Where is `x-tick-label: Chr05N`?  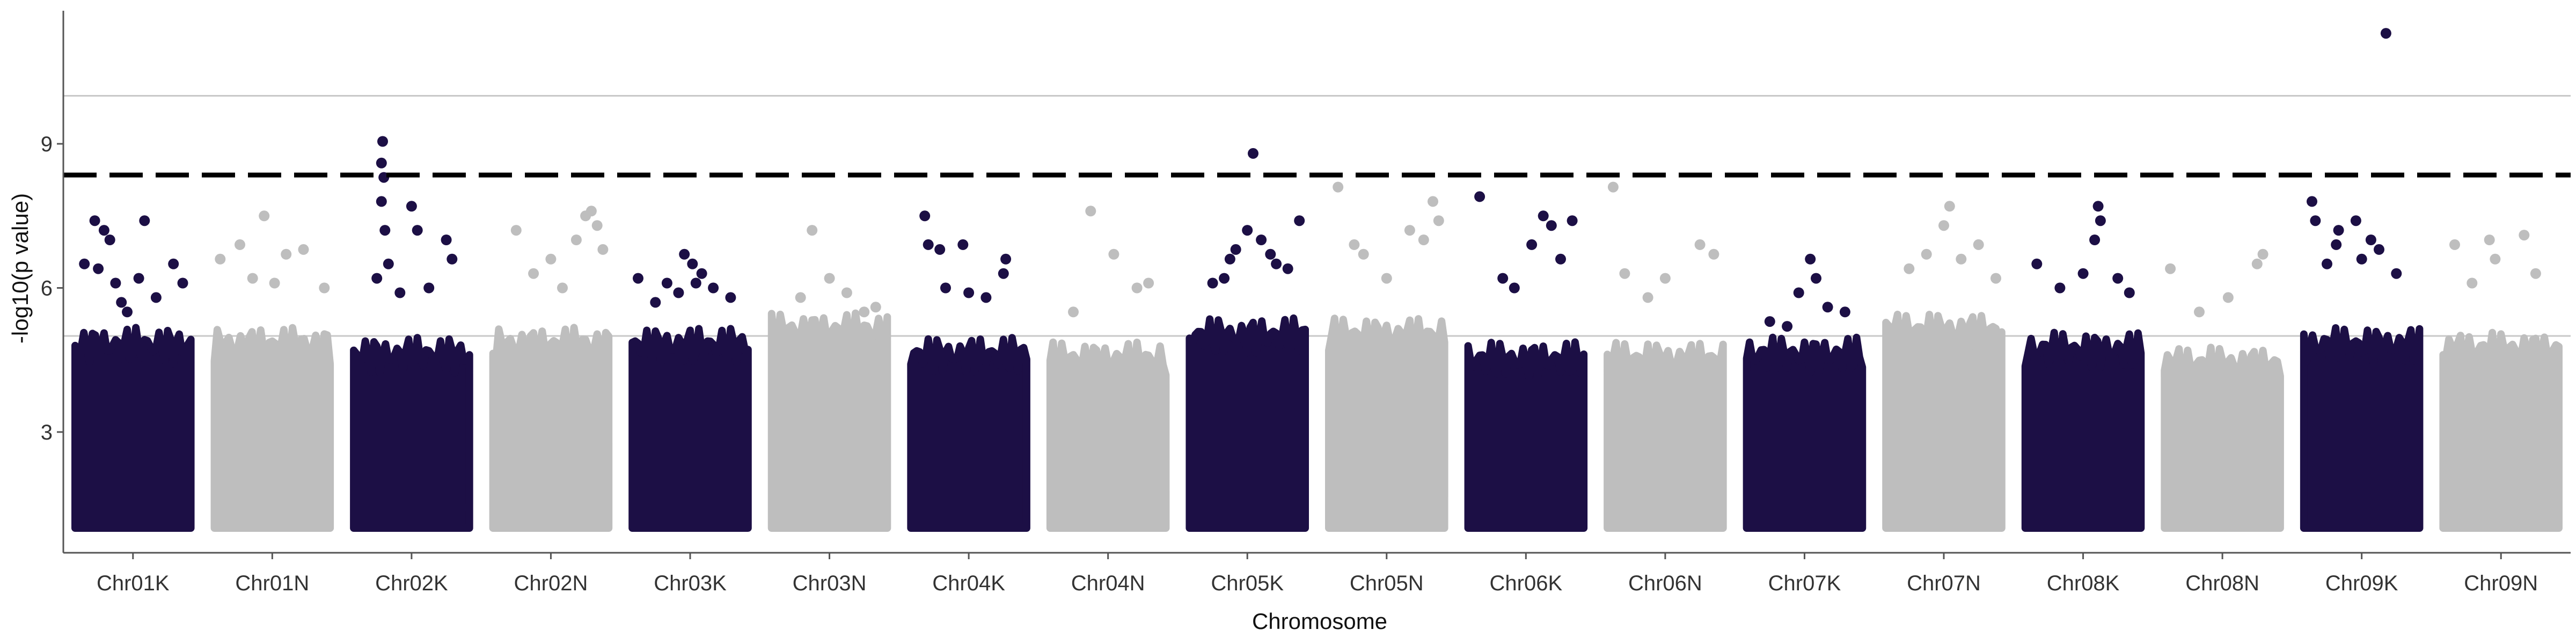 x-tick-label: Chr05N is located at coordinates (1387, 583).